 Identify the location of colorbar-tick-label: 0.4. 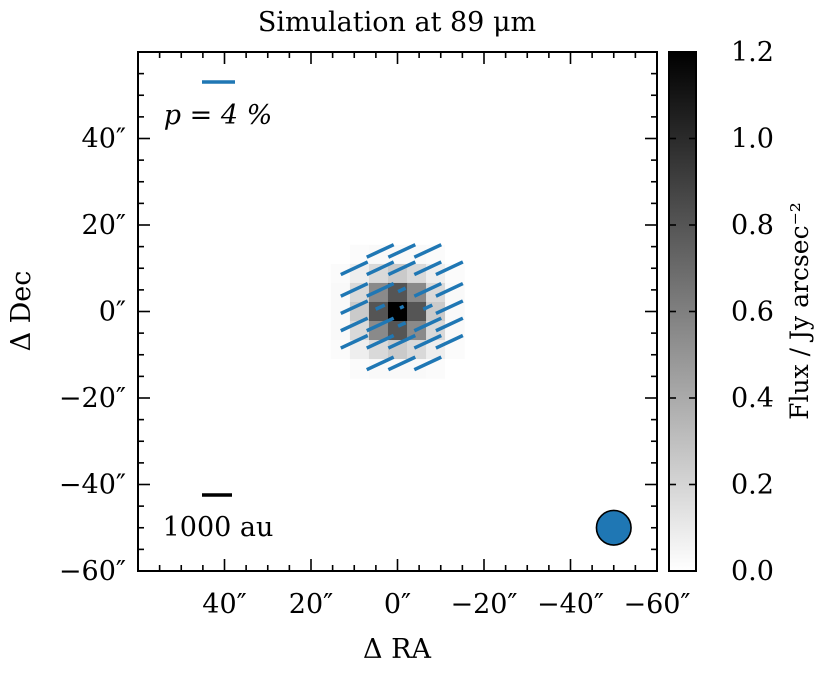
(752, 398).